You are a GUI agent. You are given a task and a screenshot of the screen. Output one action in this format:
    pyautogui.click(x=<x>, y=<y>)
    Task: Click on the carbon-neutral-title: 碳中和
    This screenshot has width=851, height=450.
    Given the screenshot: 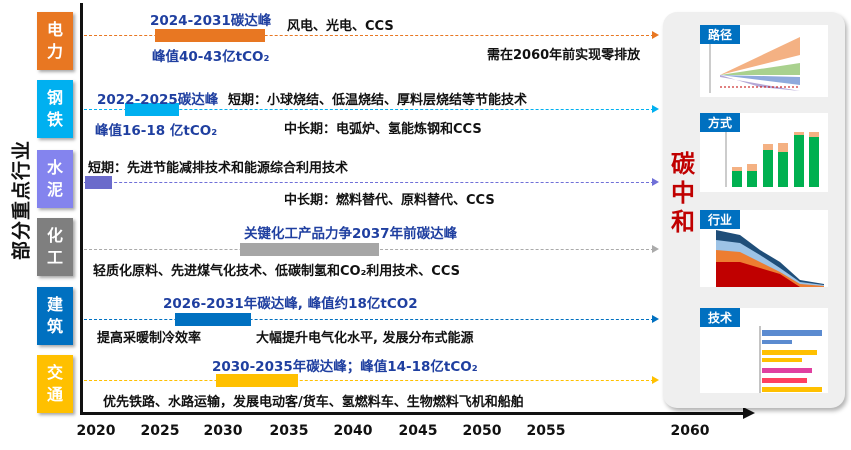 What is the action you would take?
    pyautogui.click(x=683, y=193)
    